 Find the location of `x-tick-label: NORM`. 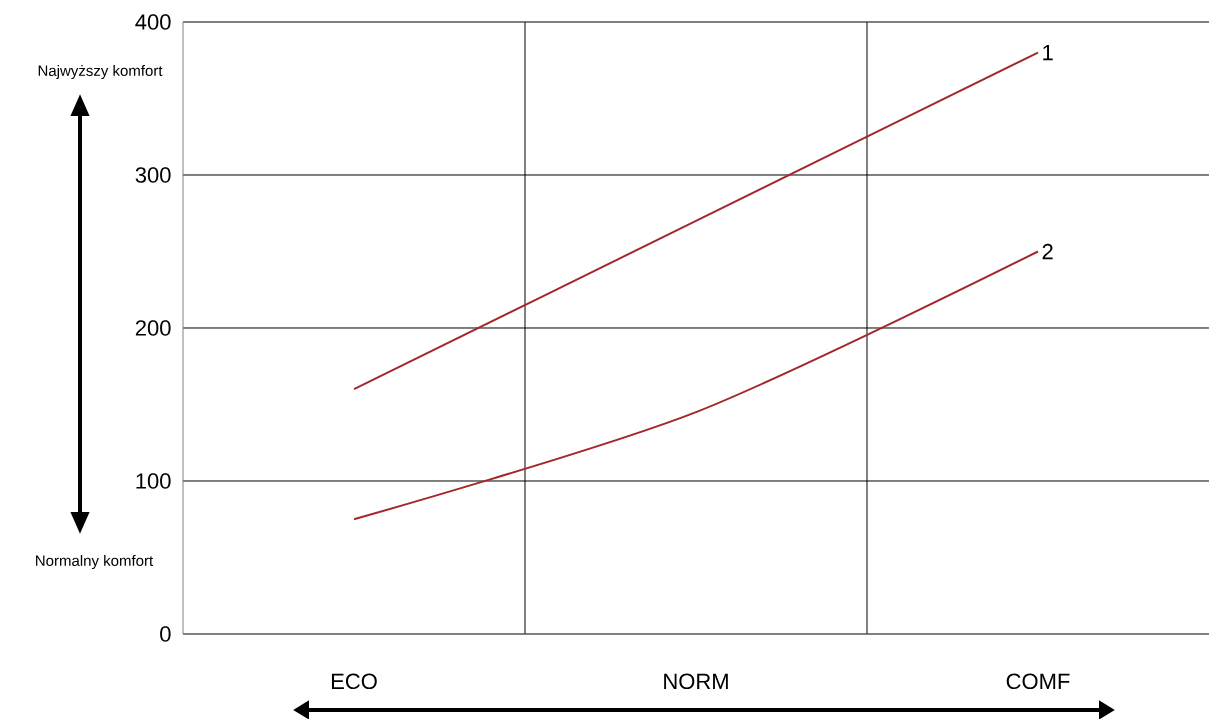

x-tick-label: NORM is located at coordinates (696, 681).